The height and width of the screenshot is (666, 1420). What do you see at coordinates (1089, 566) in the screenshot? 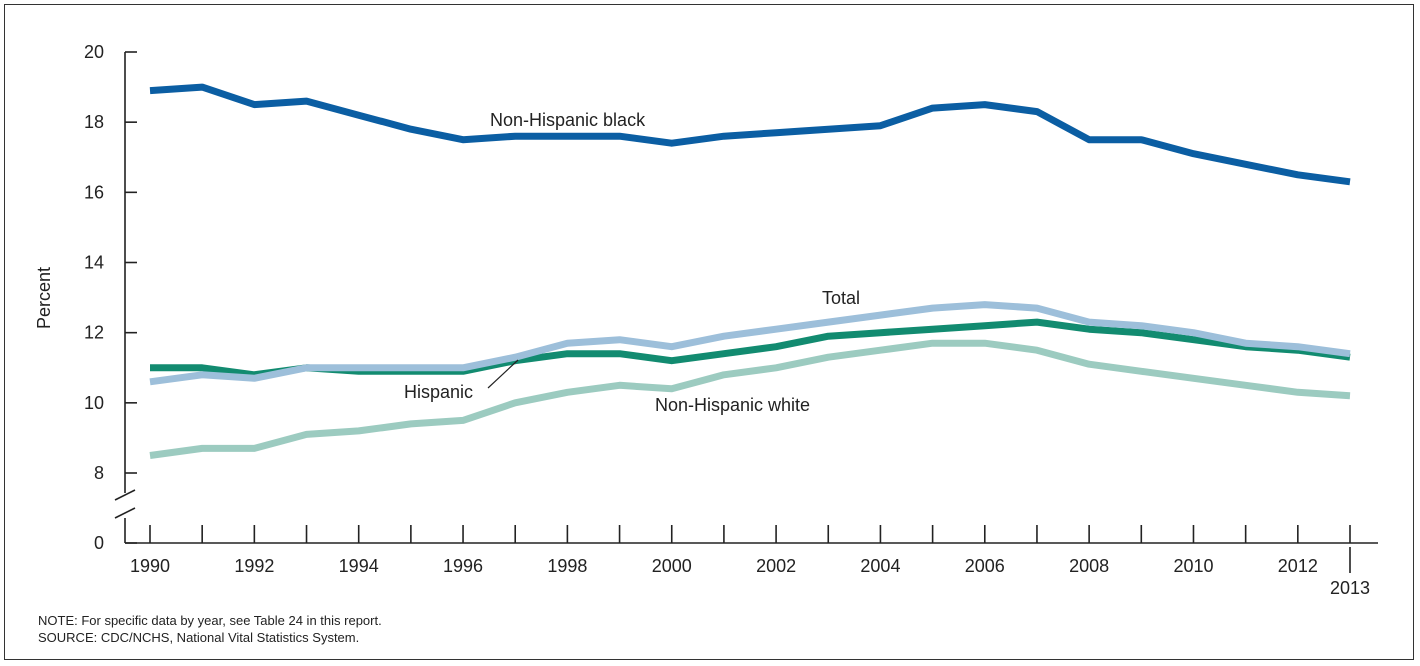
I see `x-tick-label: 2008` at bounding box center [1089, 566].